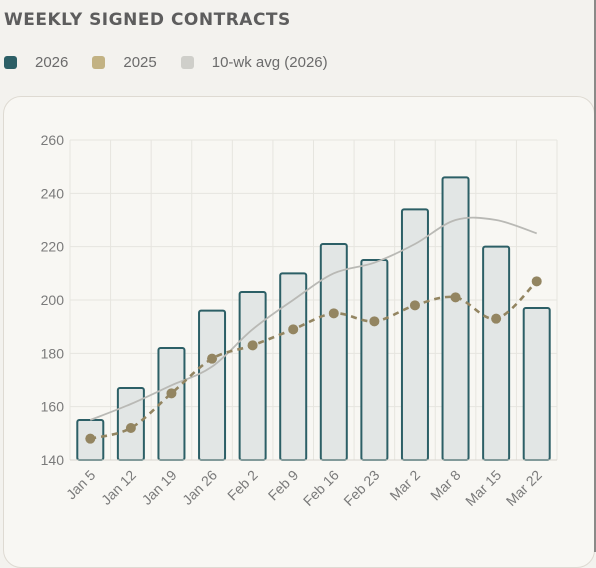 The image size is (596, 568). What do you see at coordinates (53, 193) in the screenshot?
I see `y-tick-label: 240` at bounding box center [53, 193].